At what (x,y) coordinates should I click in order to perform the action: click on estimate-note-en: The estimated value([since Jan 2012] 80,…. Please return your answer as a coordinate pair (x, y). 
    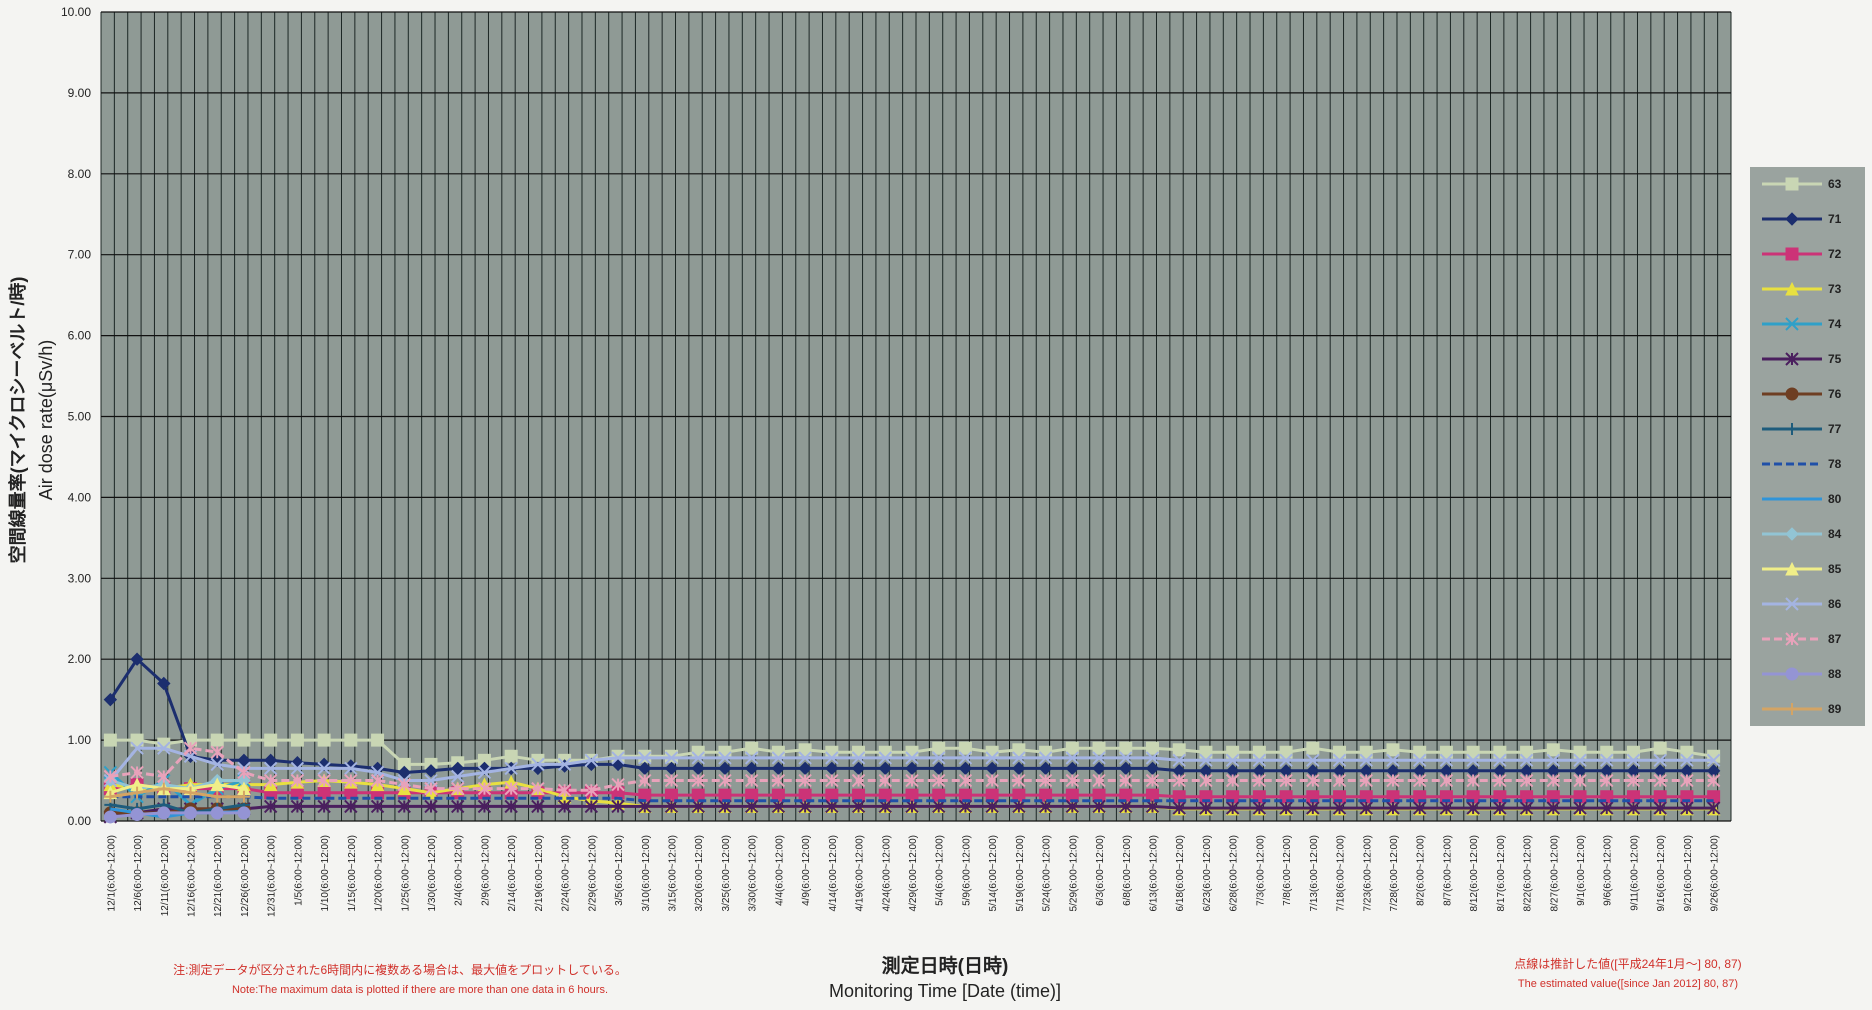
    Looking at the image, I should click on (1628, 984).